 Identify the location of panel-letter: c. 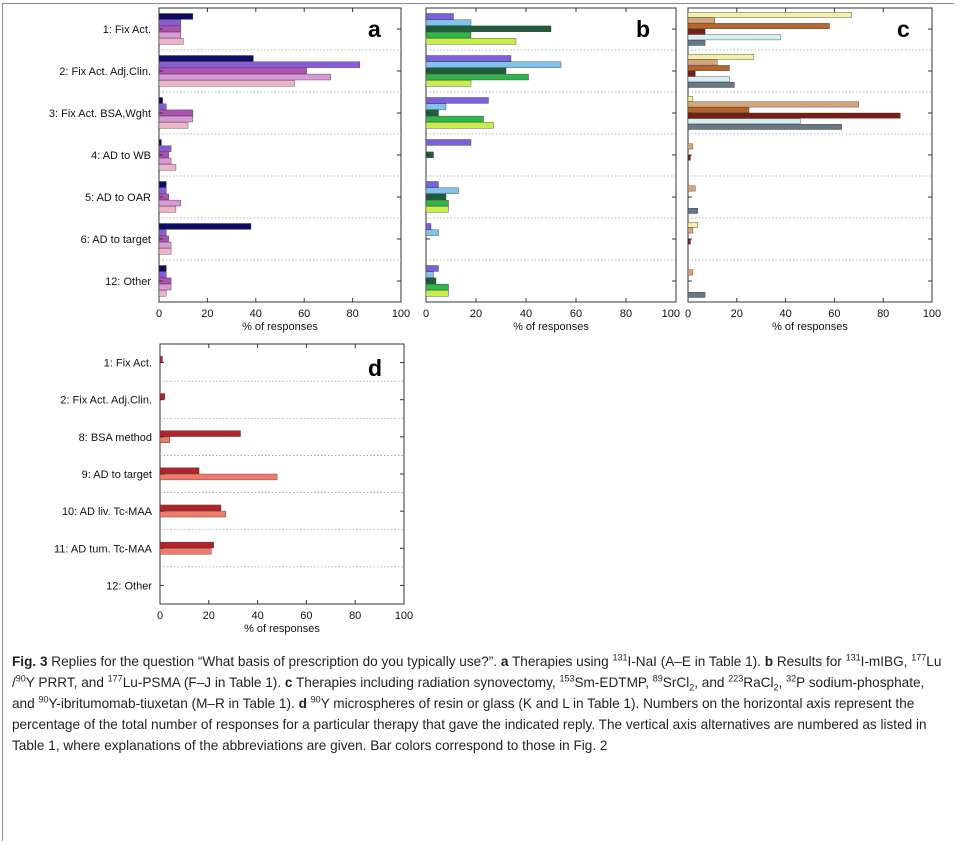
(903, 29).